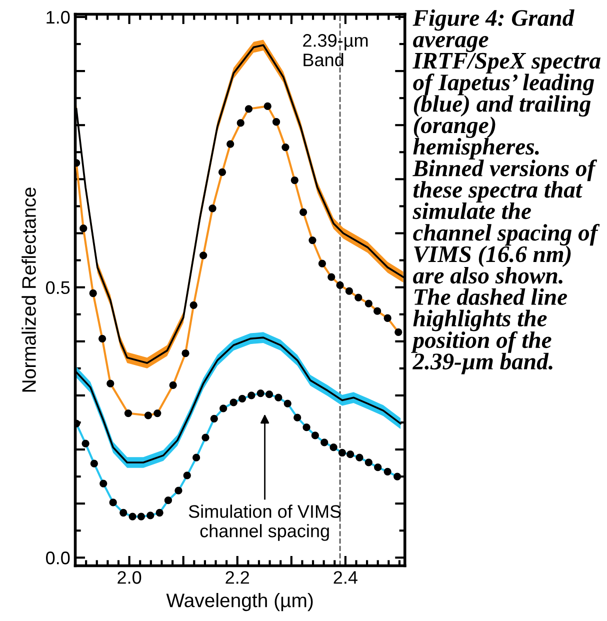  I want to click on x-tick-label: 2.0, so click(130, 577).